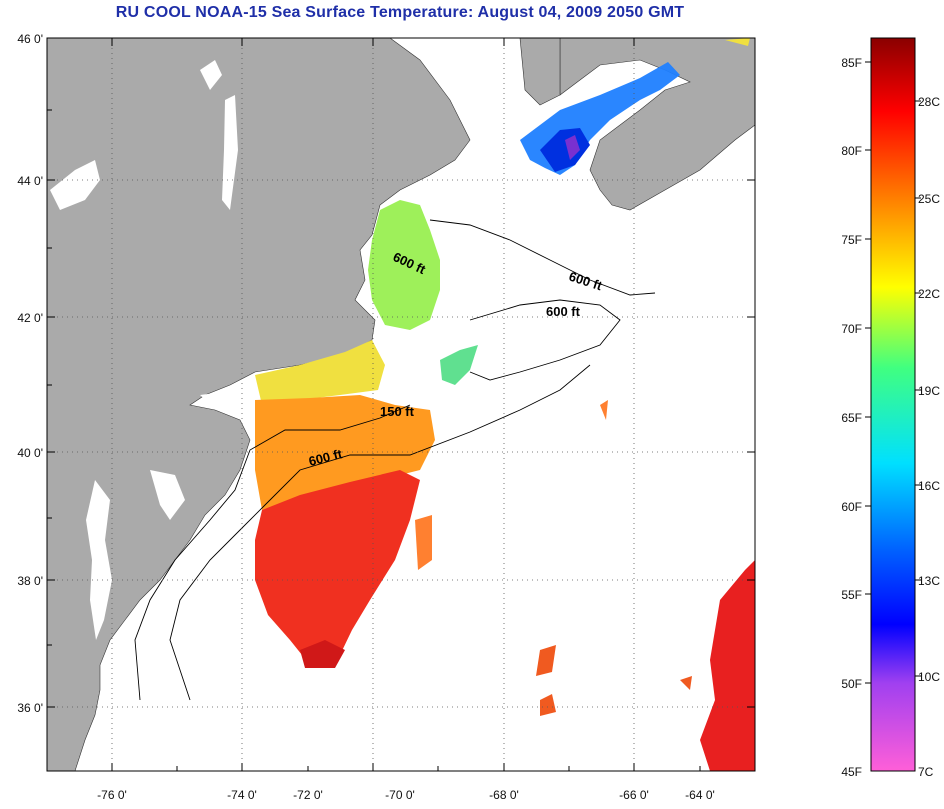 The height and width of the screenshot is (809, 944). Describe the element at coordinates (99, 560) in the screenshot. I see `chesapeake-bay` at that location.